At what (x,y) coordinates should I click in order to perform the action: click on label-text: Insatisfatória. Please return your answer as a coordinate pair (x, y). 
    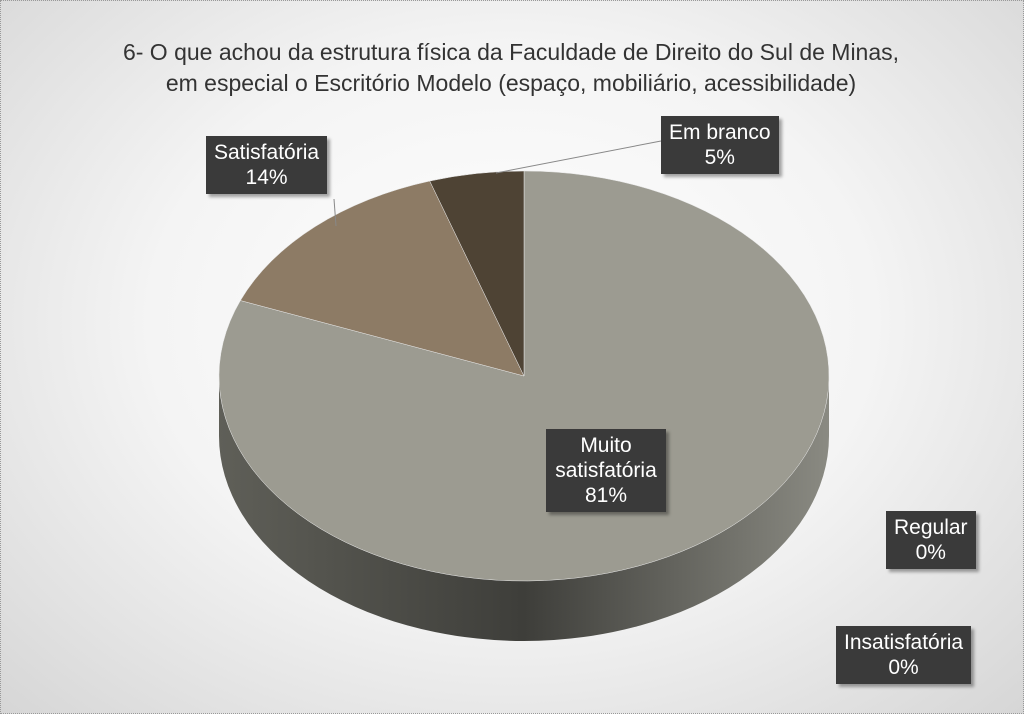
    Looking at the image, I should click on (904, 642).